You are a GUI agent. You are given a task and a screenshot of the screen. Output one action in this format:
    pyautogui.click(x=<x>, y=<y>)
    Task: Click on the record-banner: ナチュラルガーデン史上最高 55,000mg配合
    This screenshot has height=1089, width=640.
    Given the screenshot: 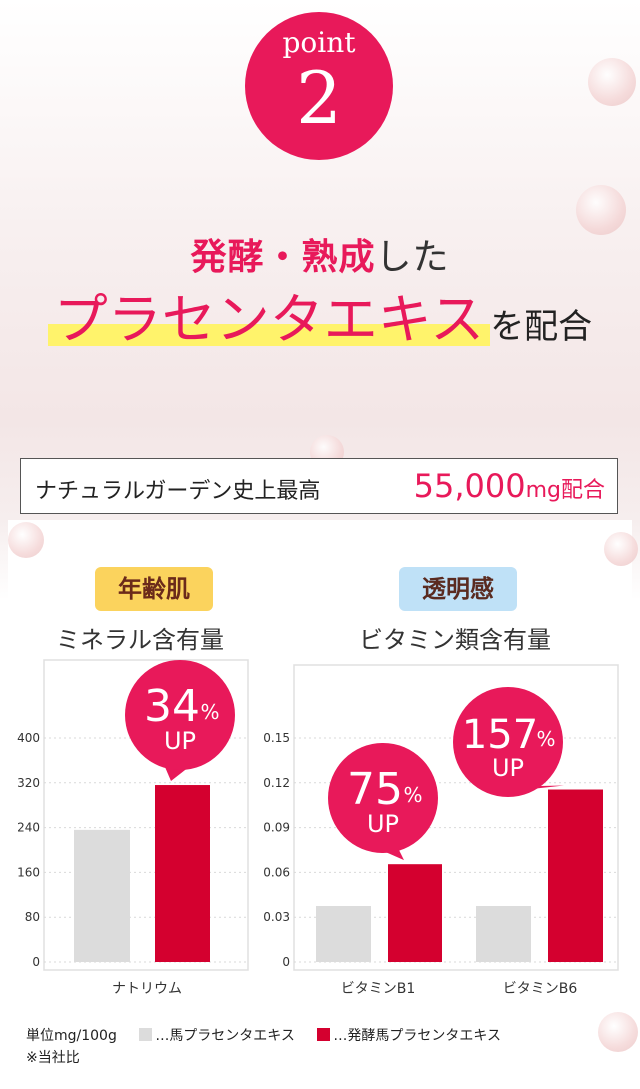 What is the action you would take?
    pyautogui.click(x=319, y=486)
    